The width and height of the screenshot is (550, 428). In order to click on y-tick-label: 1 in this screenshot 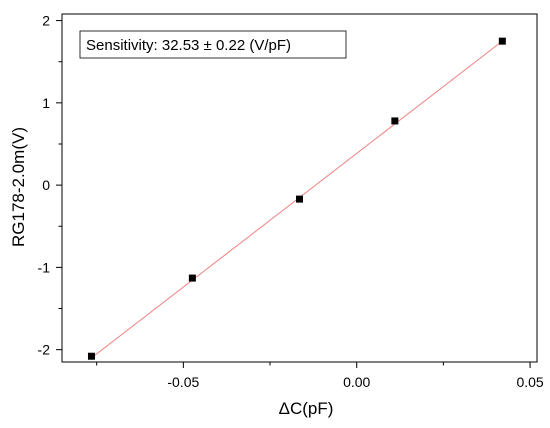, I will do `click(46, 103)`.